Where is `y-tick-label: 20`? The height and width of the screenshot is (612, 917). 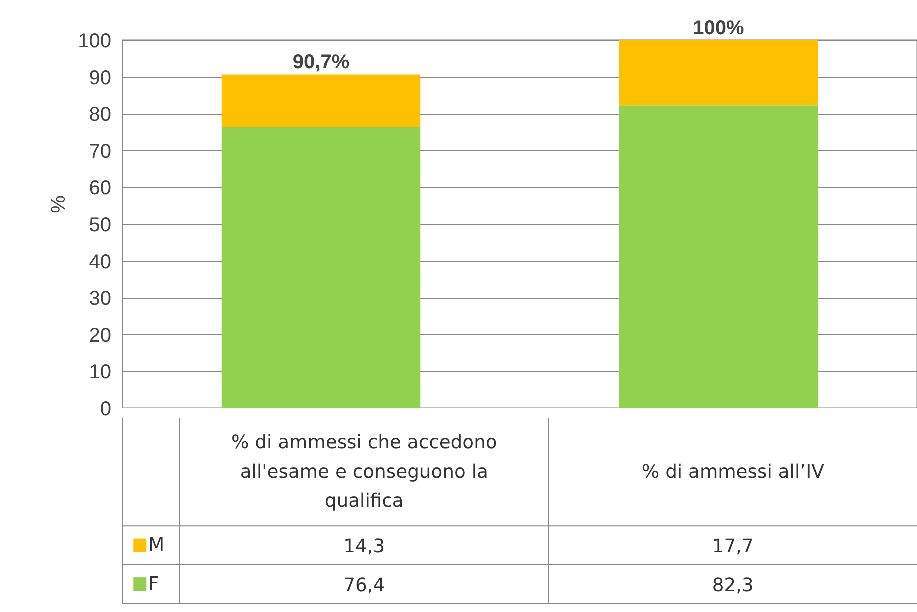
y-tick-label: 20 is located at coordinates (100, 335).